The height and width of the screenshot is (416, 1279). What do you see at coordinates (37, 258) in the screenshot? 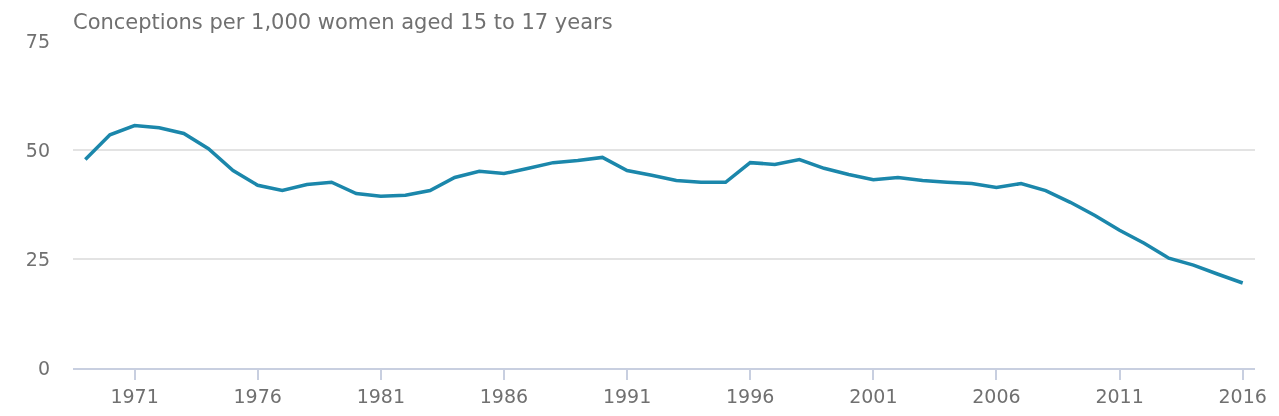
I see `y-tick-label: 25` at bounding box center [37, 258].